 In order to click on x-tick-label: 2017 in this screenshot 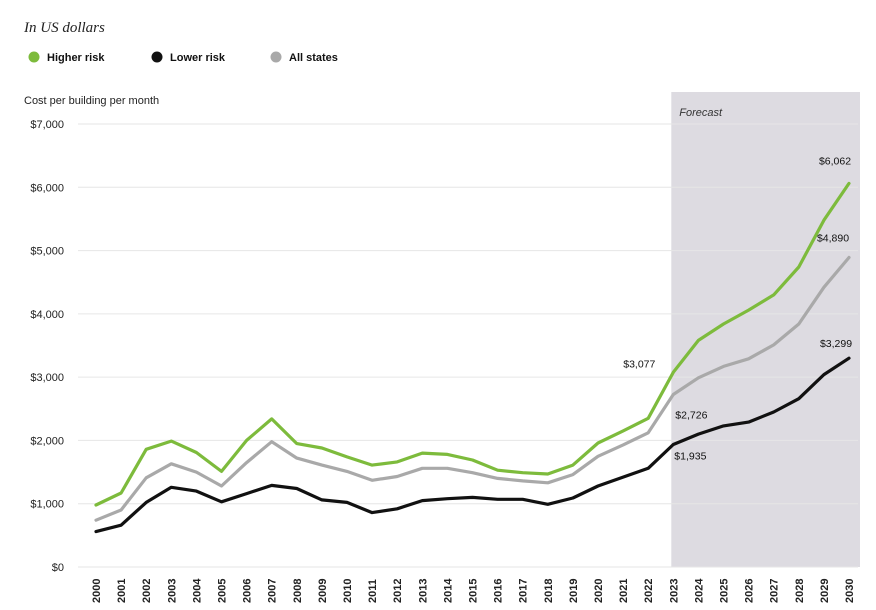, I will do `click(524, 591)`.